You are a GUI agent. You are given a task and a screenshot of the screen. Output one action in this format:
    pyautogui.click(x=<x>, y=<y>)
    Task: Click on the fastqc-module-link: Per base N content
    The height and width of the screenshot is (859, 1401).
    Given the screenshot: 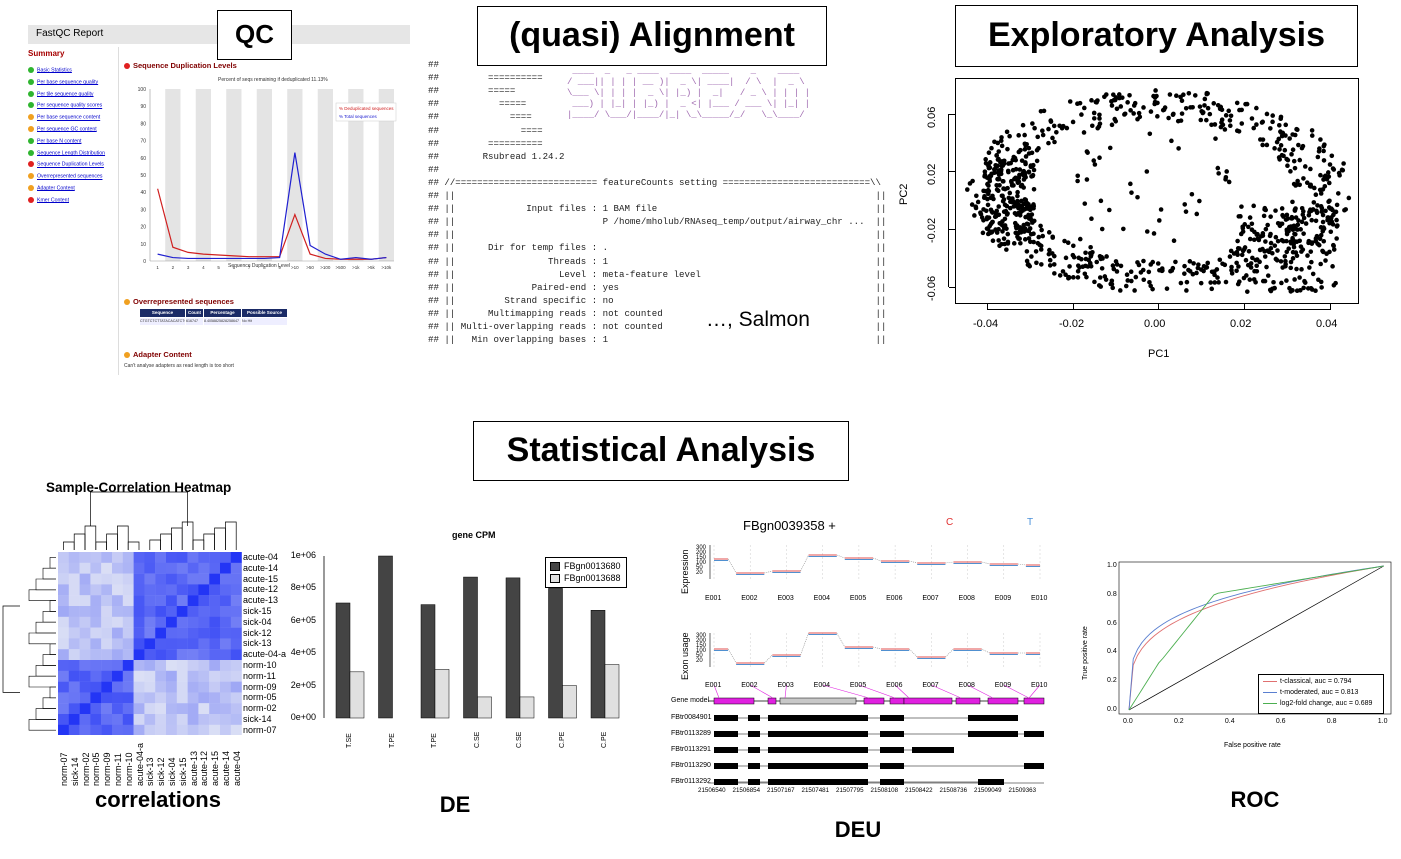 What is the action you would take?
    pyautogui.click(x=54, y=140)
    